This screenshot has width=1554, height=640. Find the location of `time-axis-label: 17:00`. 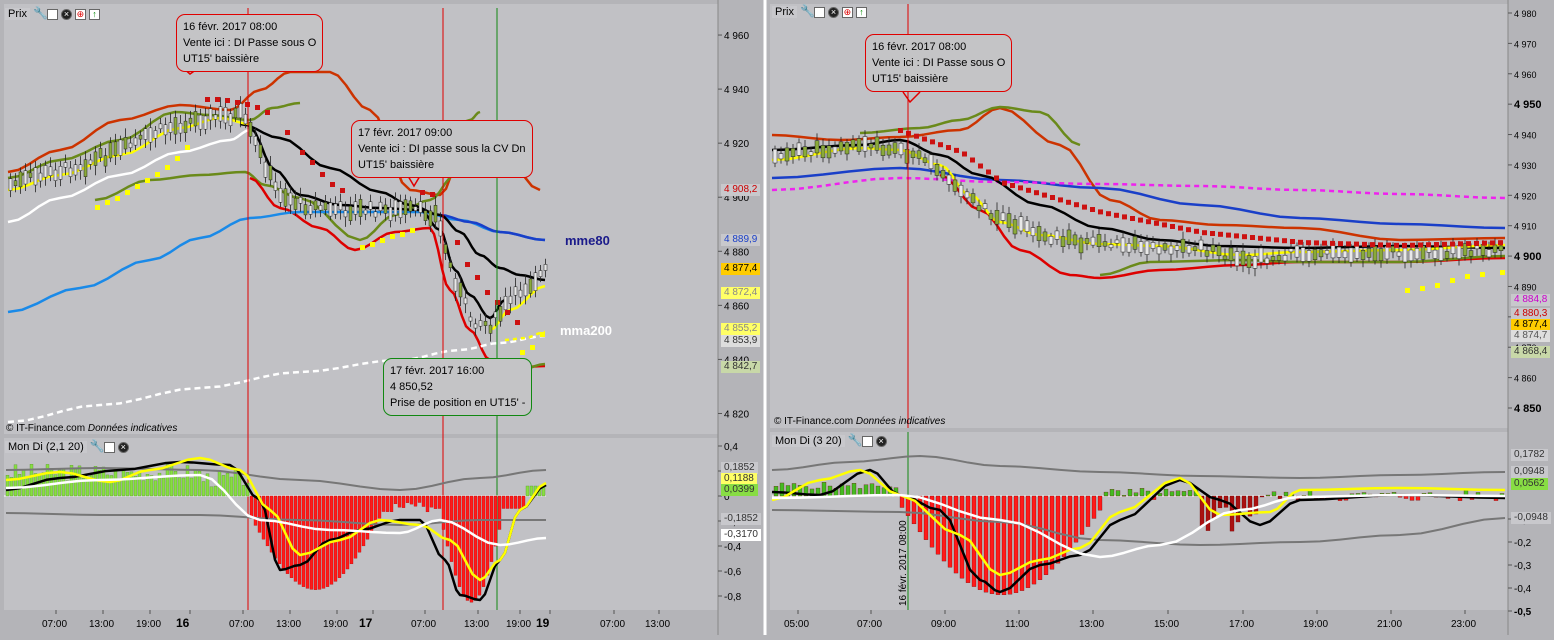

time-axis-label: 17:00 is located at coordinates (1241, 624).